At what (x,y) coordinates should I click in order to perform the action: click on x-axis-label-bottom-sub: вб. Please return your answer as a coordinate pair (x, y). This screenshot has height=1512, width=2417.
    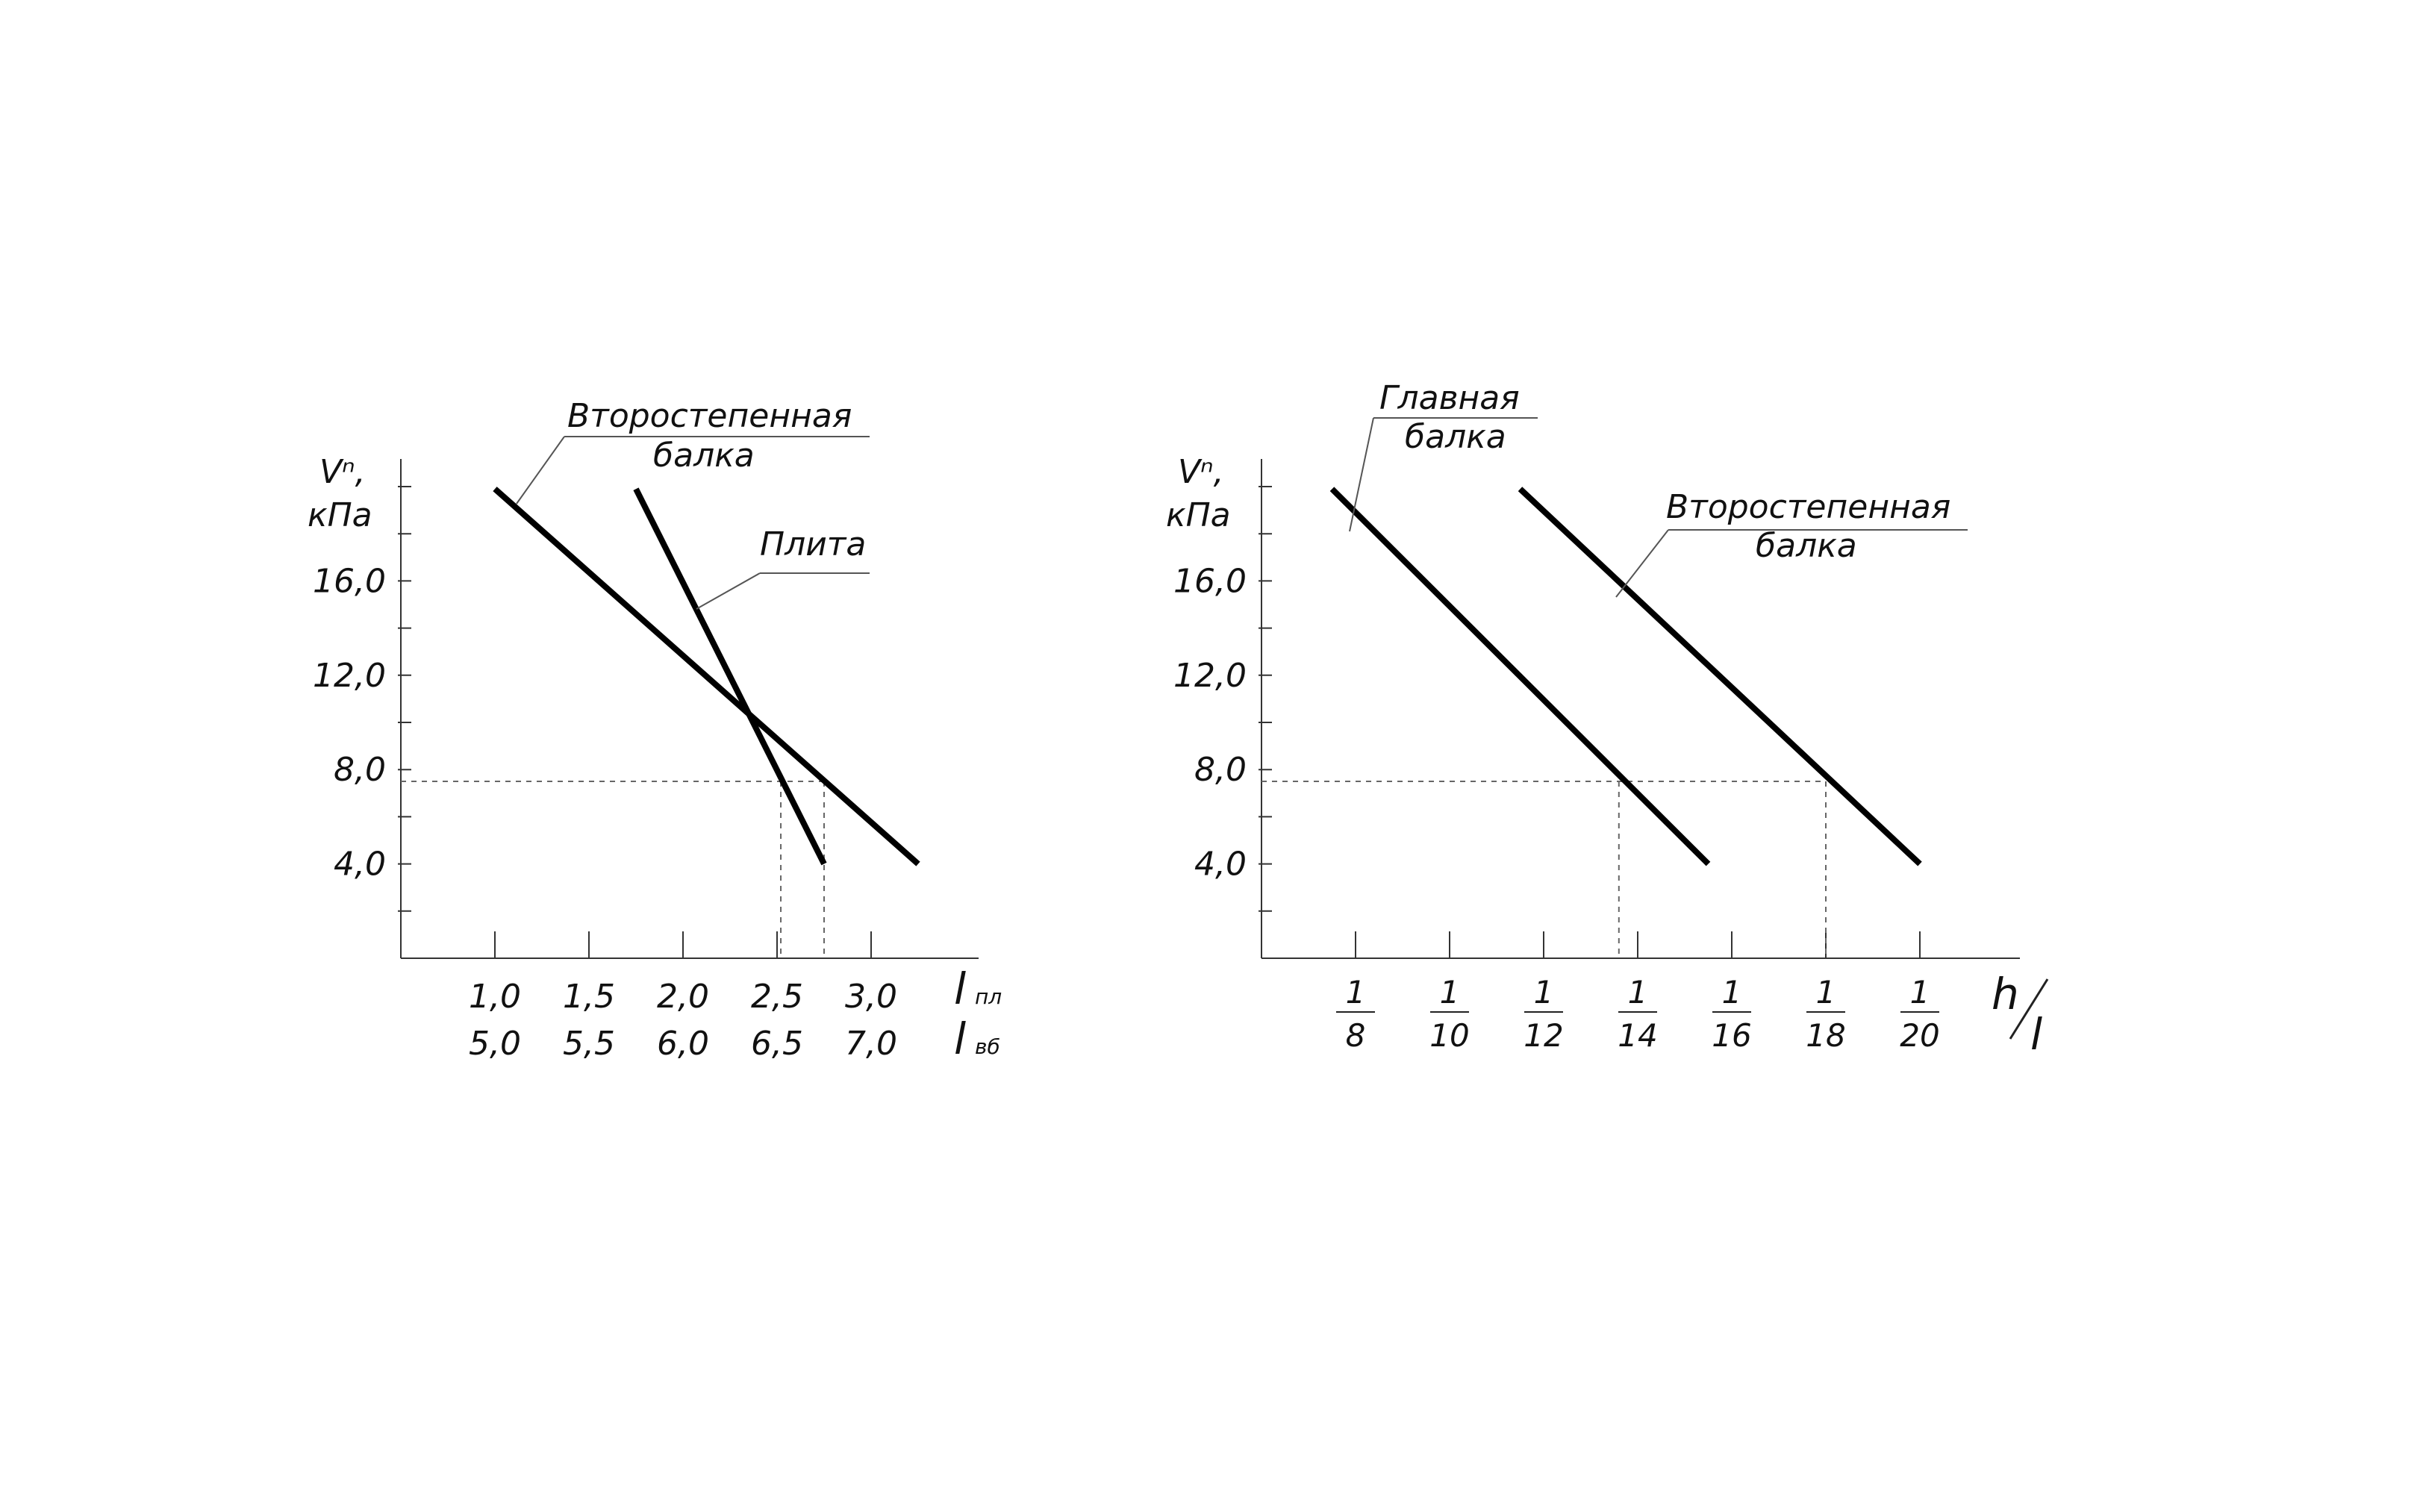
    Looking at the image, I should click on (987, 1046).